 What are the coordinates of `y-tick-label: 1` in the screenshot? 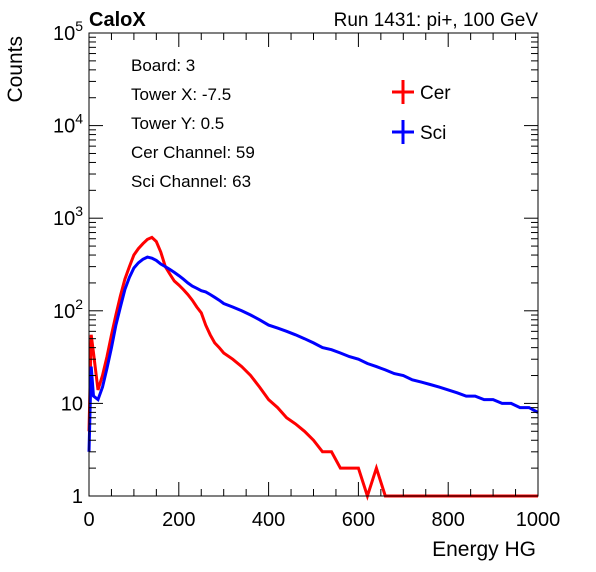 It's located at (77, 497).